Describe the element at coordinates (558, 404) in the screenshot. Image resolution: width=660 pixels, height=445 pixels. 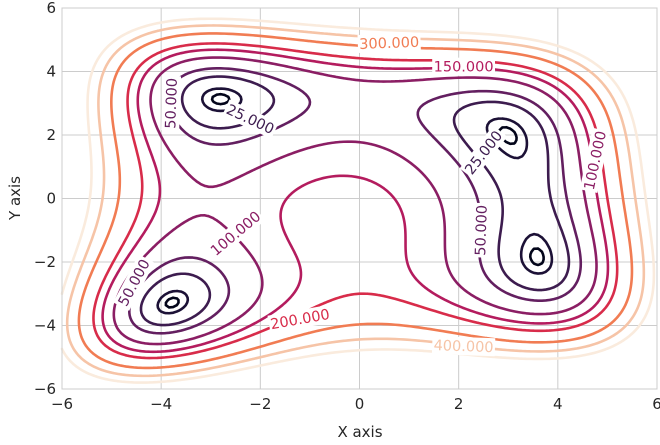
I see `x-tick-label: 4` at that location.